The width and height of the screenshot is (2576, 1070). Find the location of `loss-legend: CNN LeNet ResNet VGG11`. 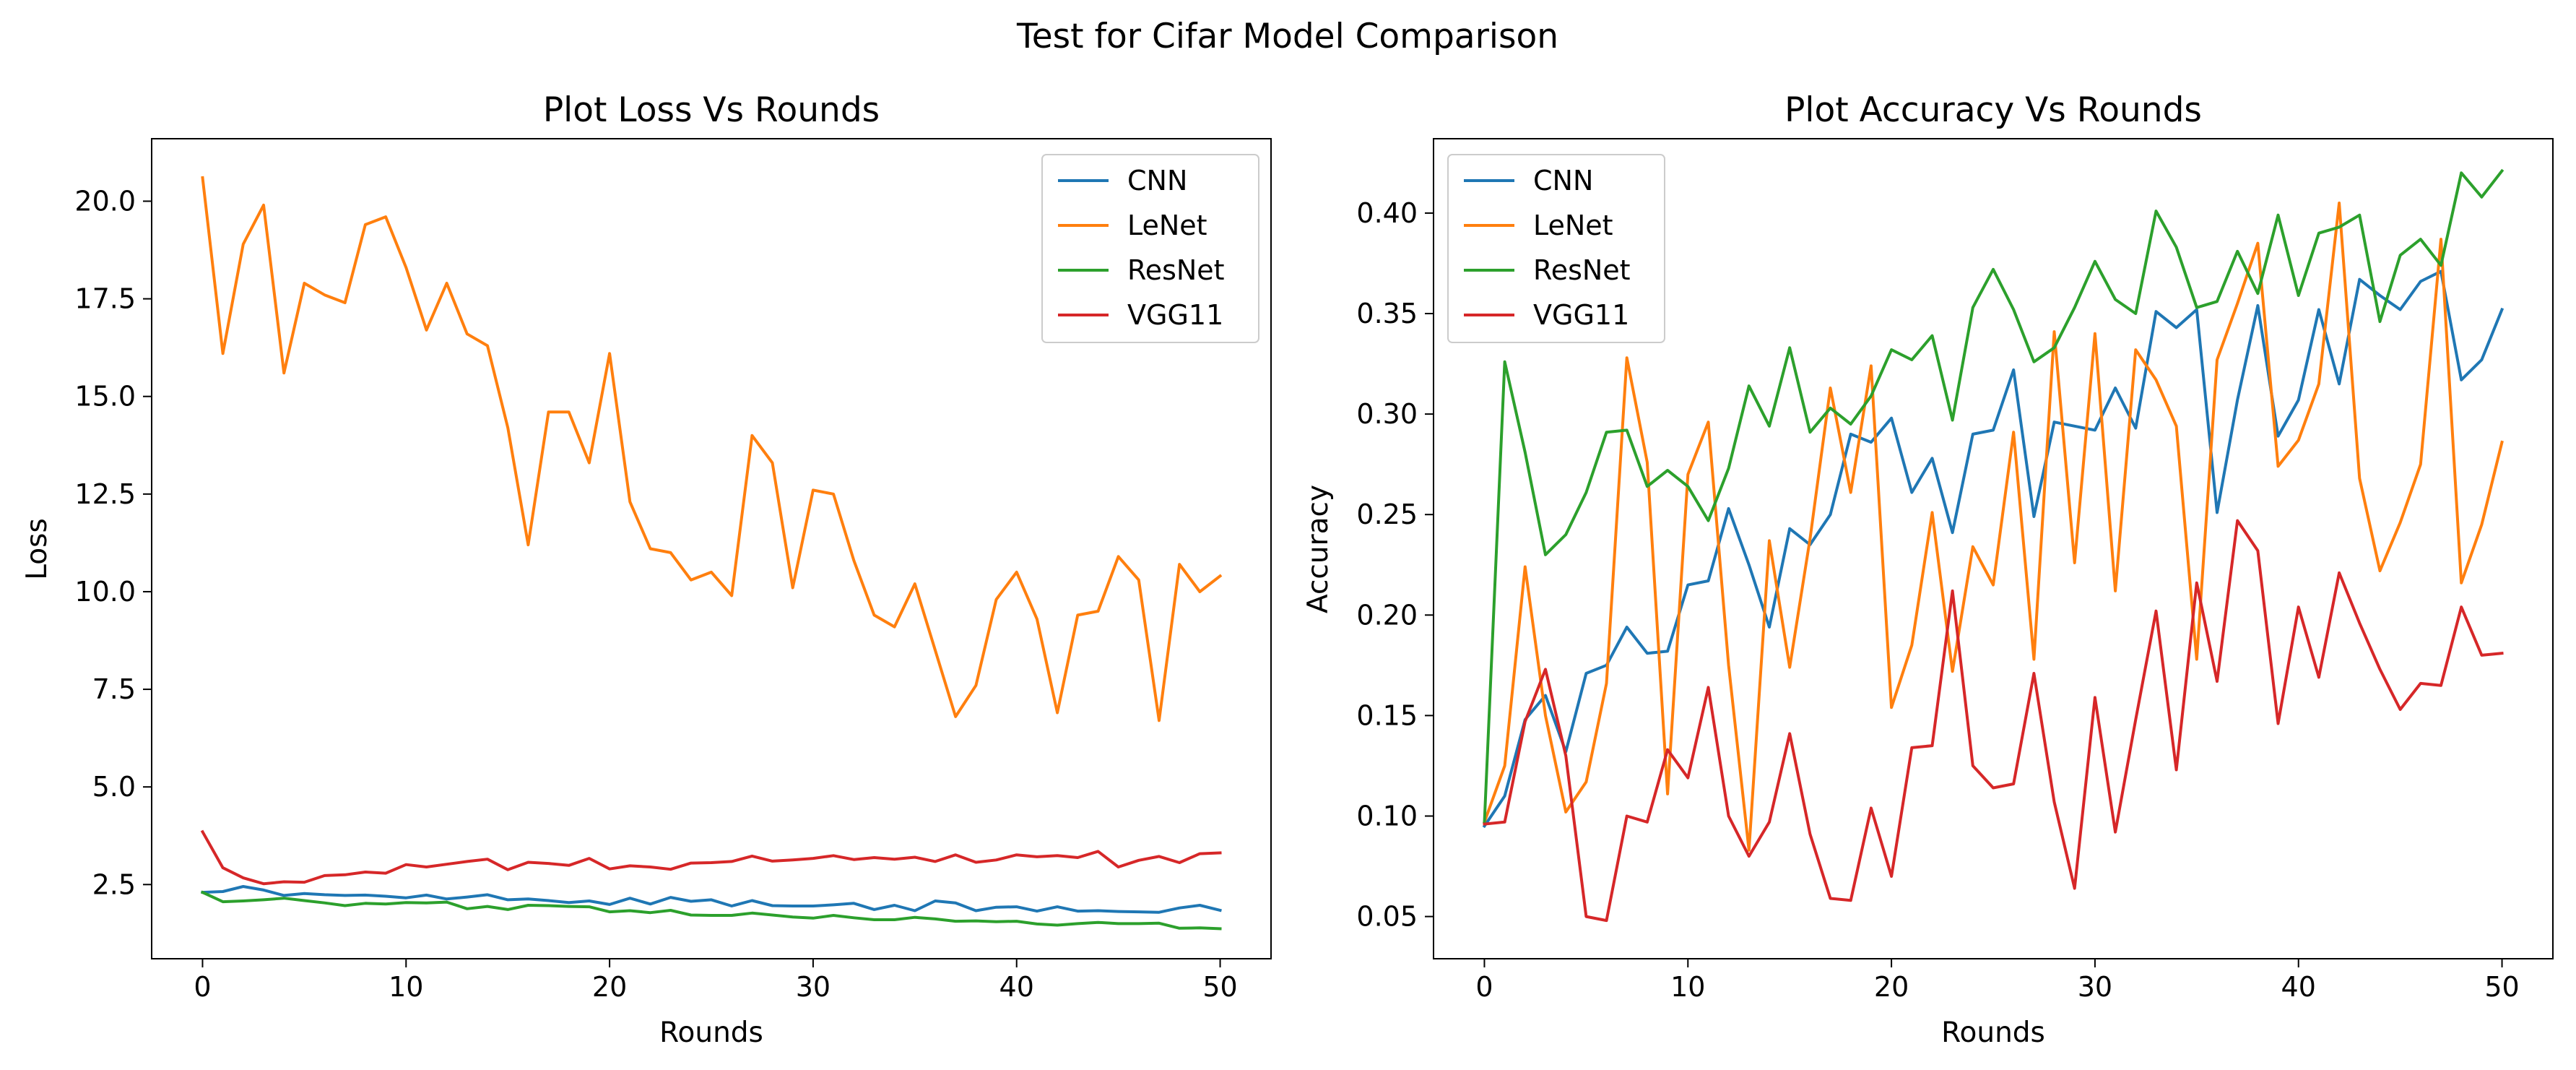

loss-legend: CNN LeNet ResNet VGG11 is located at coordinates (1150, 248).